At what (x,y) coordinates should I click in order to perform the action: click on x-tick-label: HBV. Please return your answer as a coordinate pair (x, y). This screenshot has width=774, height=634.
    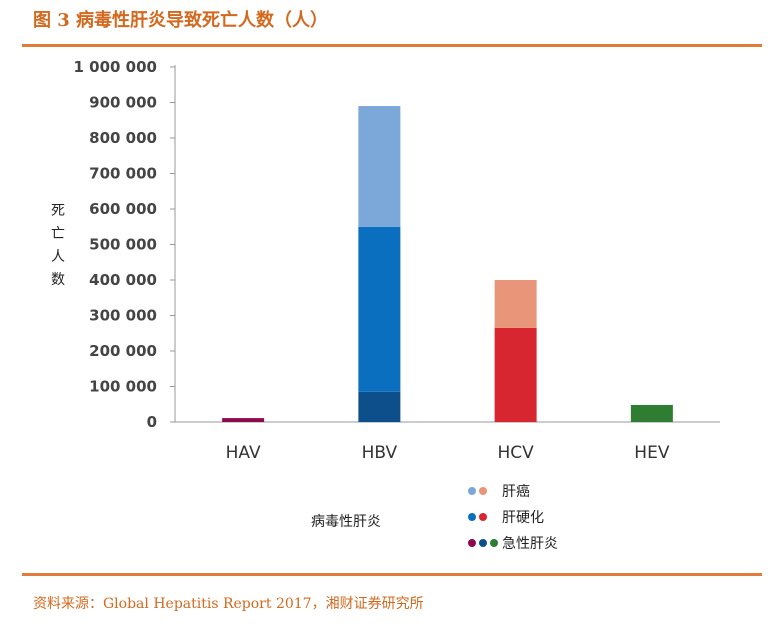
    Looking at the image, I should click on (380, 453).